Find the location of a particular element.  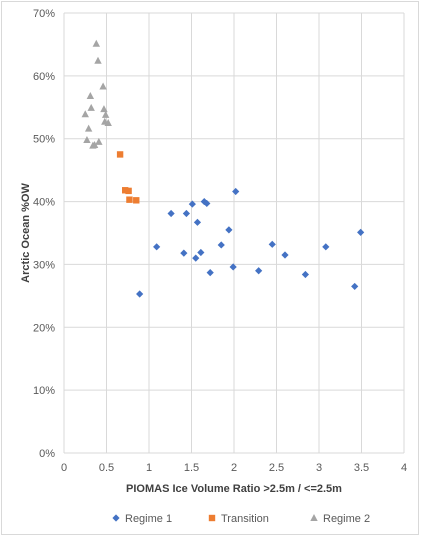

legend-label-regime-1: Regime 1 is located at coordinates (148, 519).